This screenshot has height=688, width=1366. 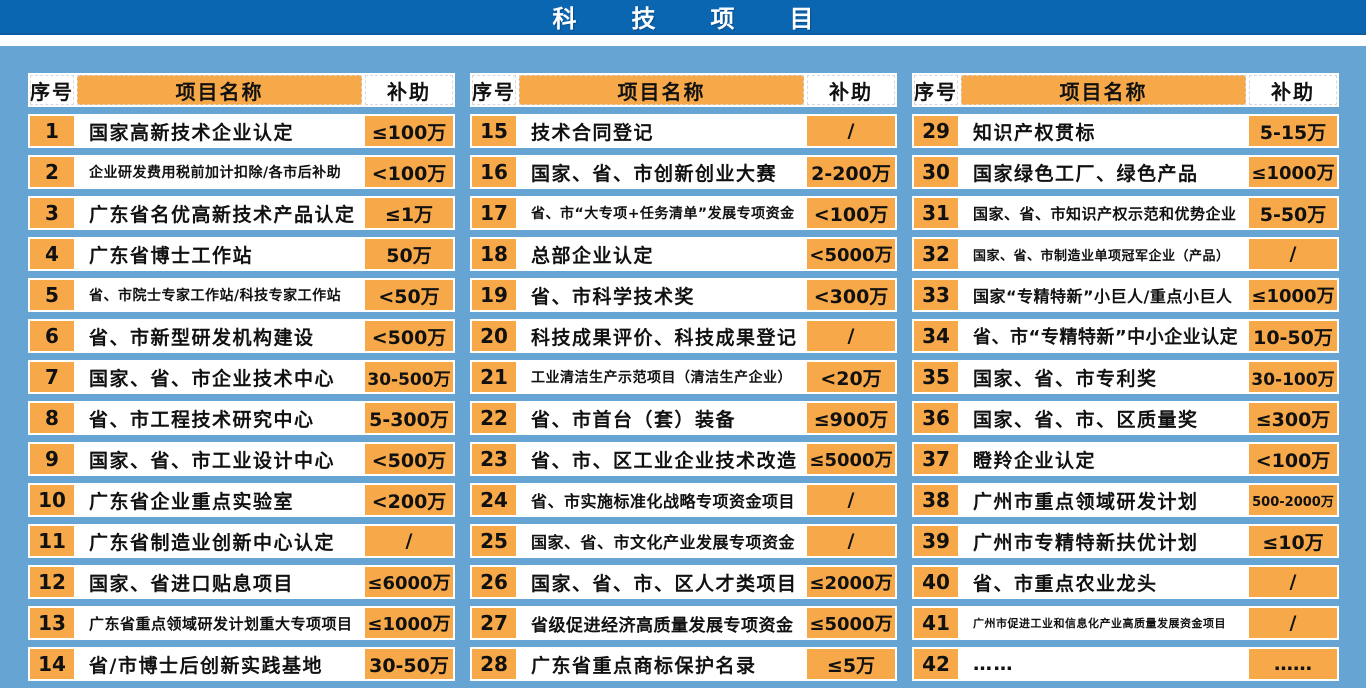 What do you see at coordinates (219, 172) in the screenshot?
I see `project-name-cell: 企业研发费用税前加计扣除/各市后补助` at bounding box center [219, 172].